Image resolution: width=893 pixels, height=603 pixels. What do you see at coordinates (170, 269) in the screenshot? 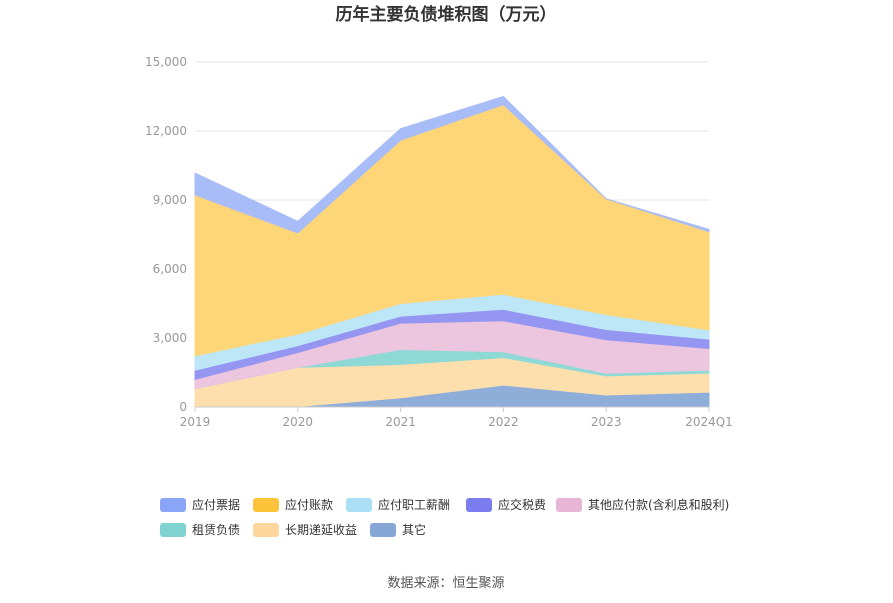
I see `y-tick-label: 6,000` at bounding box center [170, 269].